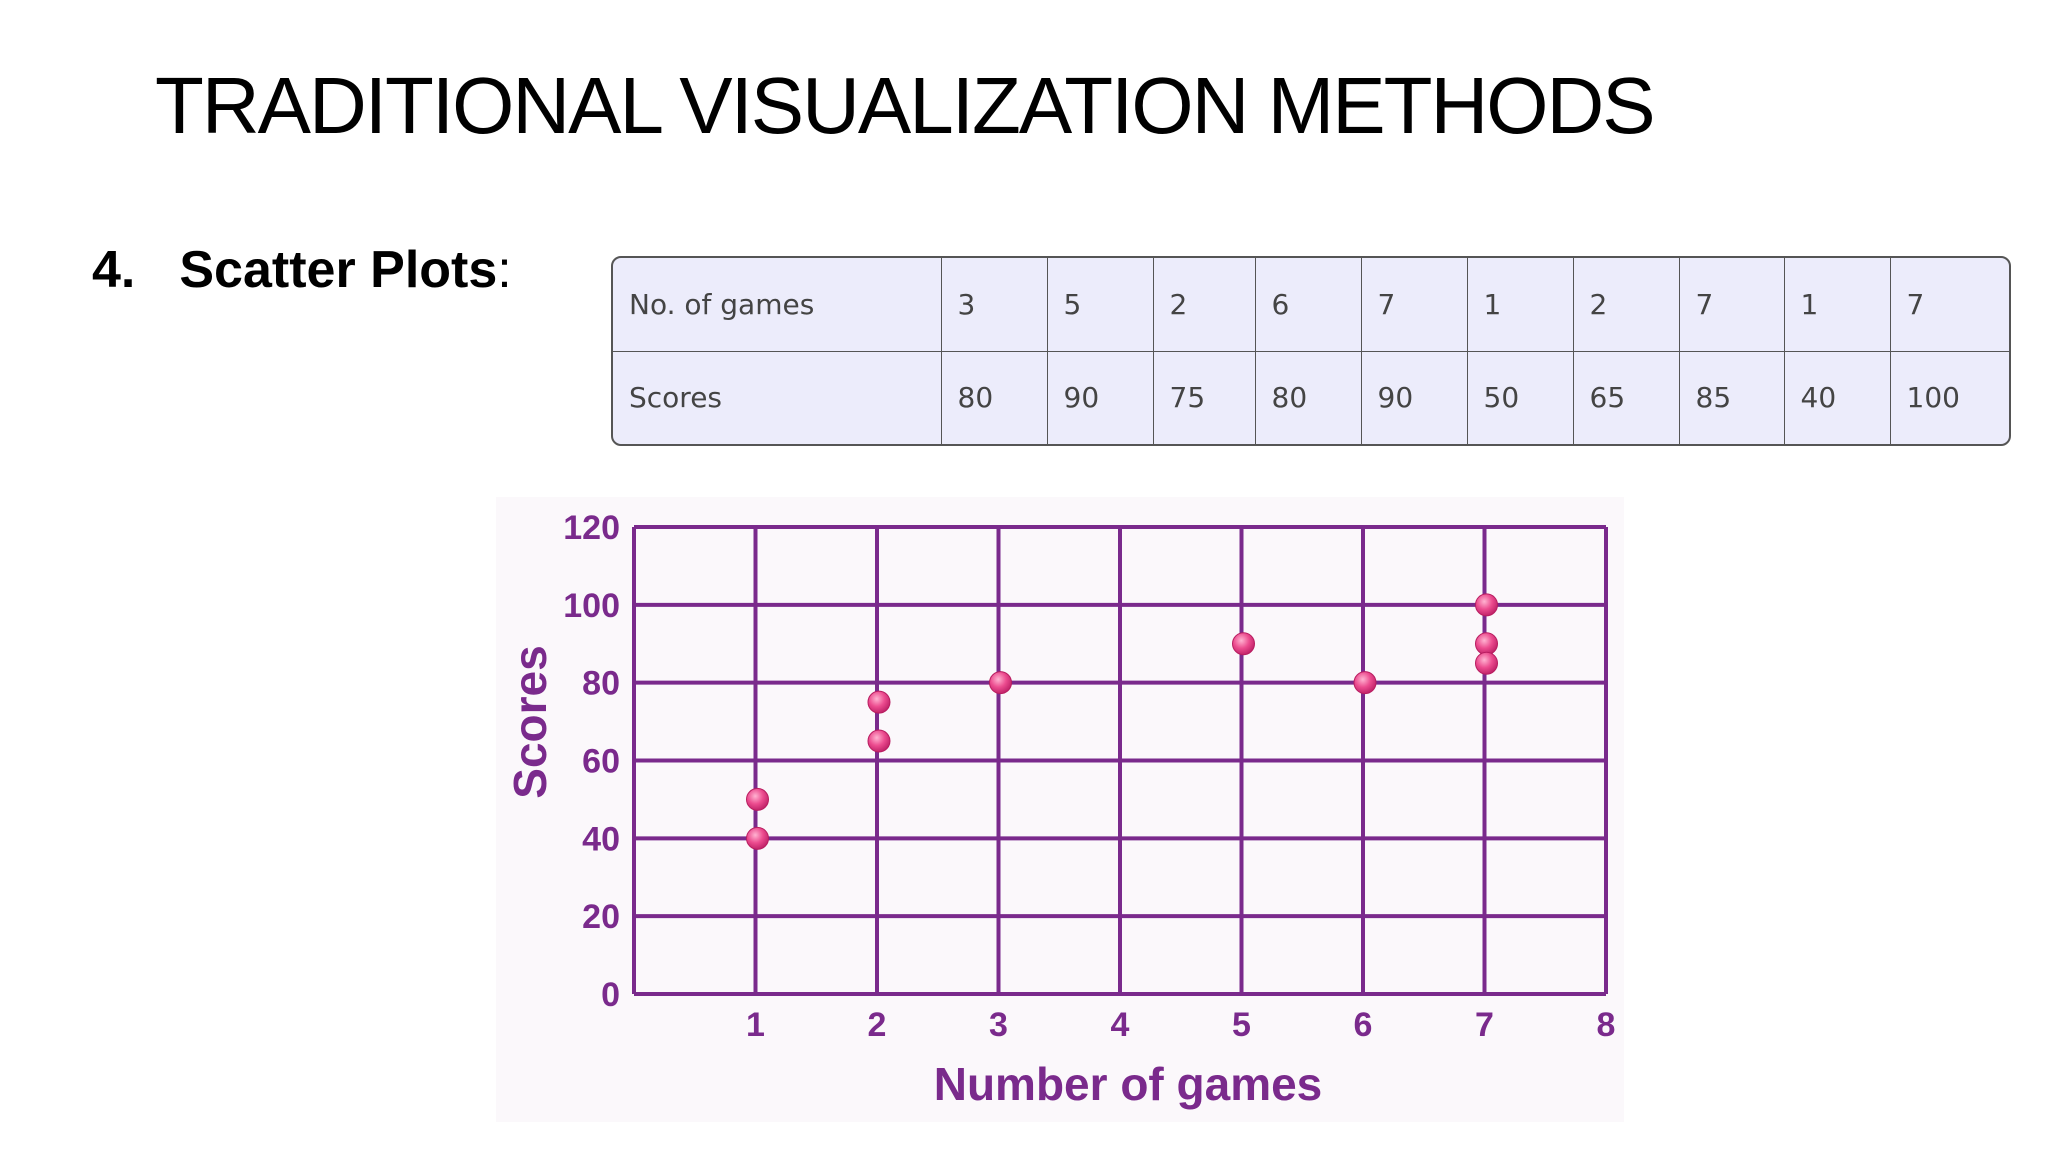  I want to click on x-tick-label: 6, so click(1363, 1025).